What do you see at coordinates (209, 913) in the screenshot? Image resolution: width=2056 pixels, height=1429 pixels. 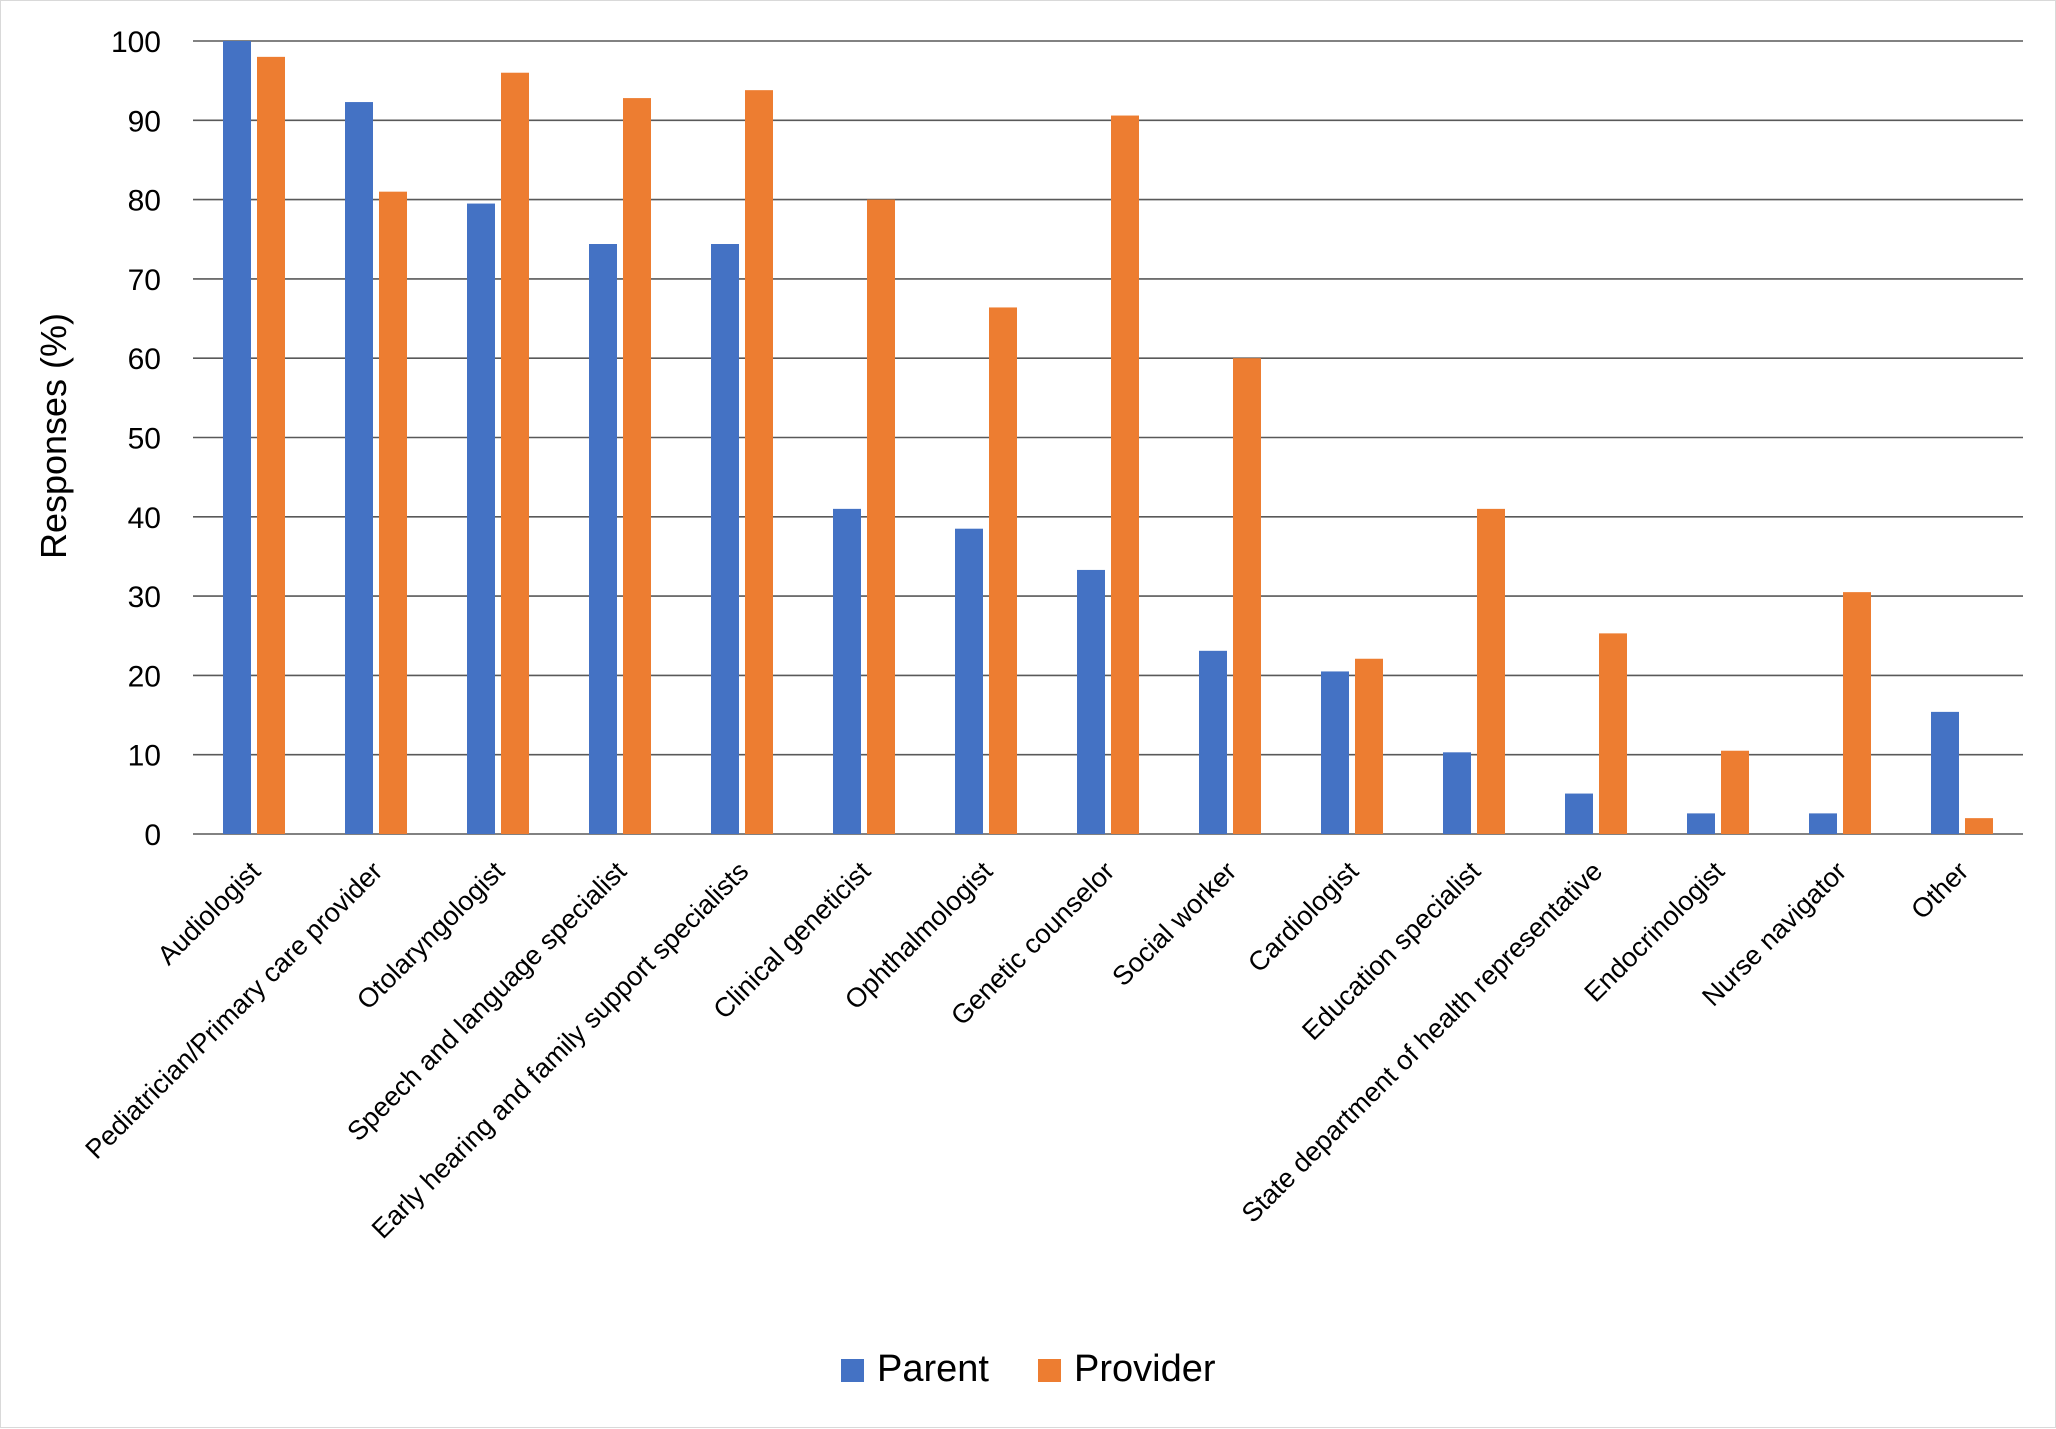 I see `x-tick-label: Audiologist` at bounding box center [209, 913].